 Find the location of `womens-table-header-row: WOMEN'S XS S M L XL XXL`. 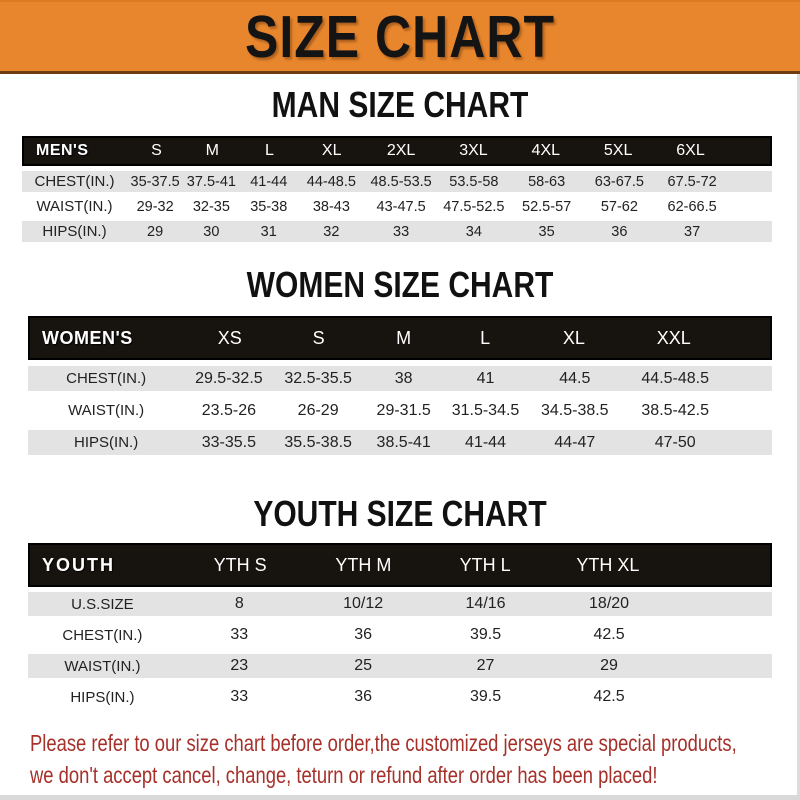

womens-table-header-row: WOMEN'S XS S M L XL XXL is located at coordinates (400, 338).